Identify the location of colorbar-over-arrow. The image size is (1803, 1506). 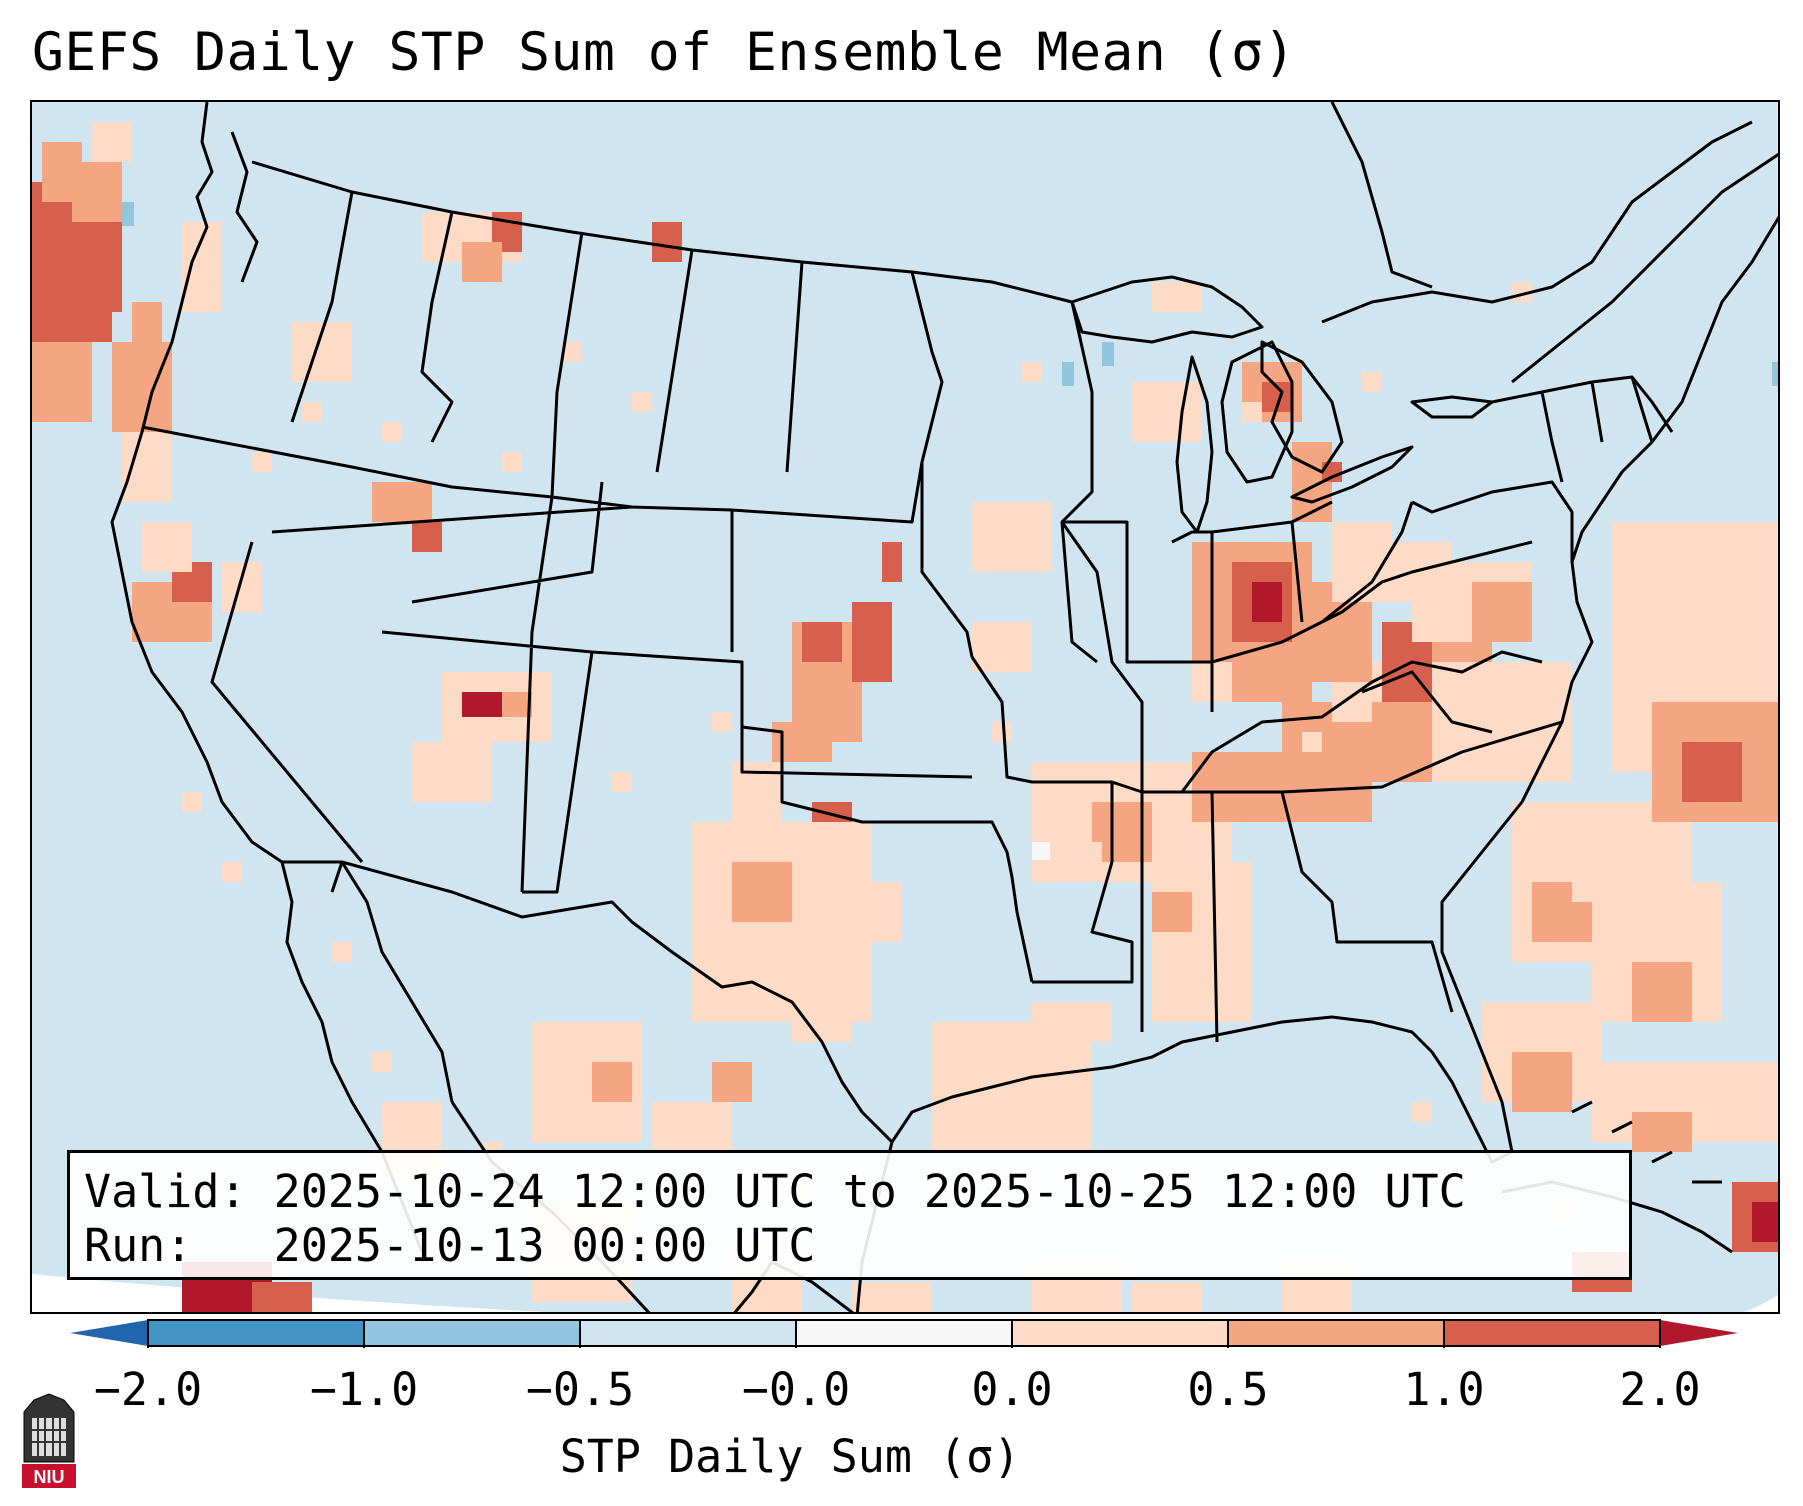
(1699, 1333).